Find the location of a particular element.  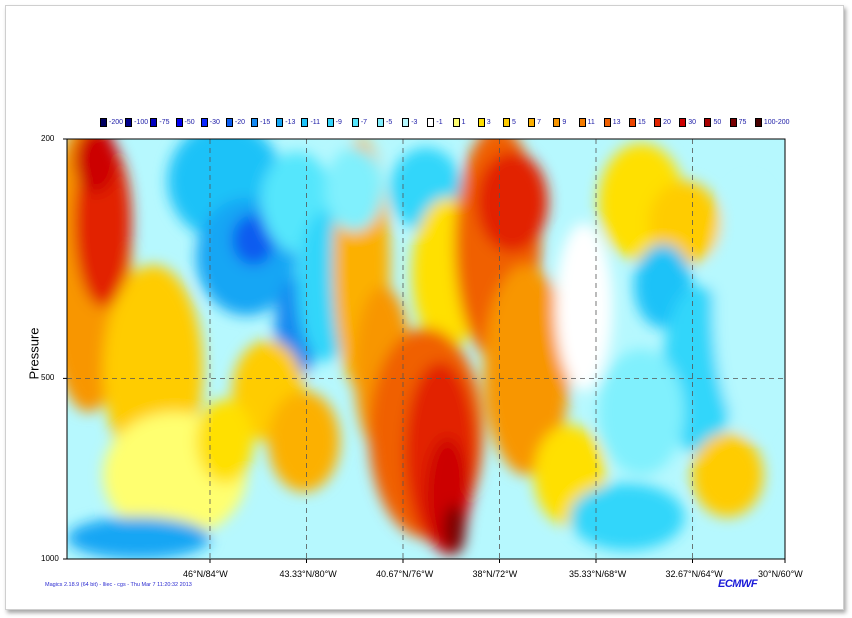

legend-label: 75 is located at coordinates (742, 122).